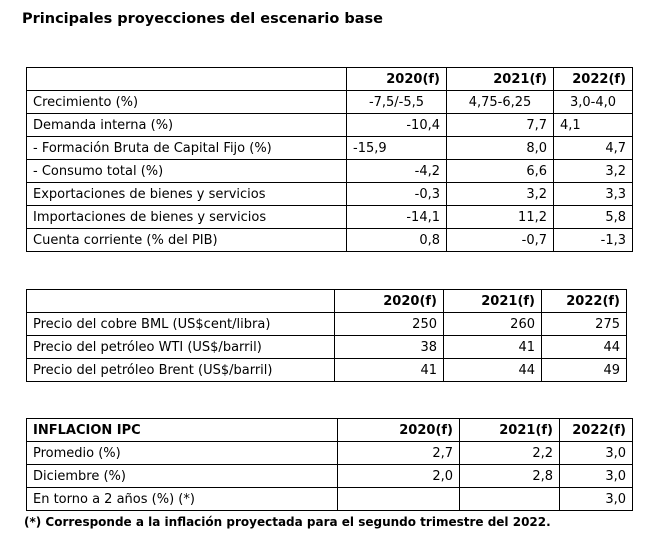  Describe the element at coordinates (500, 102) in the screenshot. I see `value-cell: 4,75-6,25` at that location.